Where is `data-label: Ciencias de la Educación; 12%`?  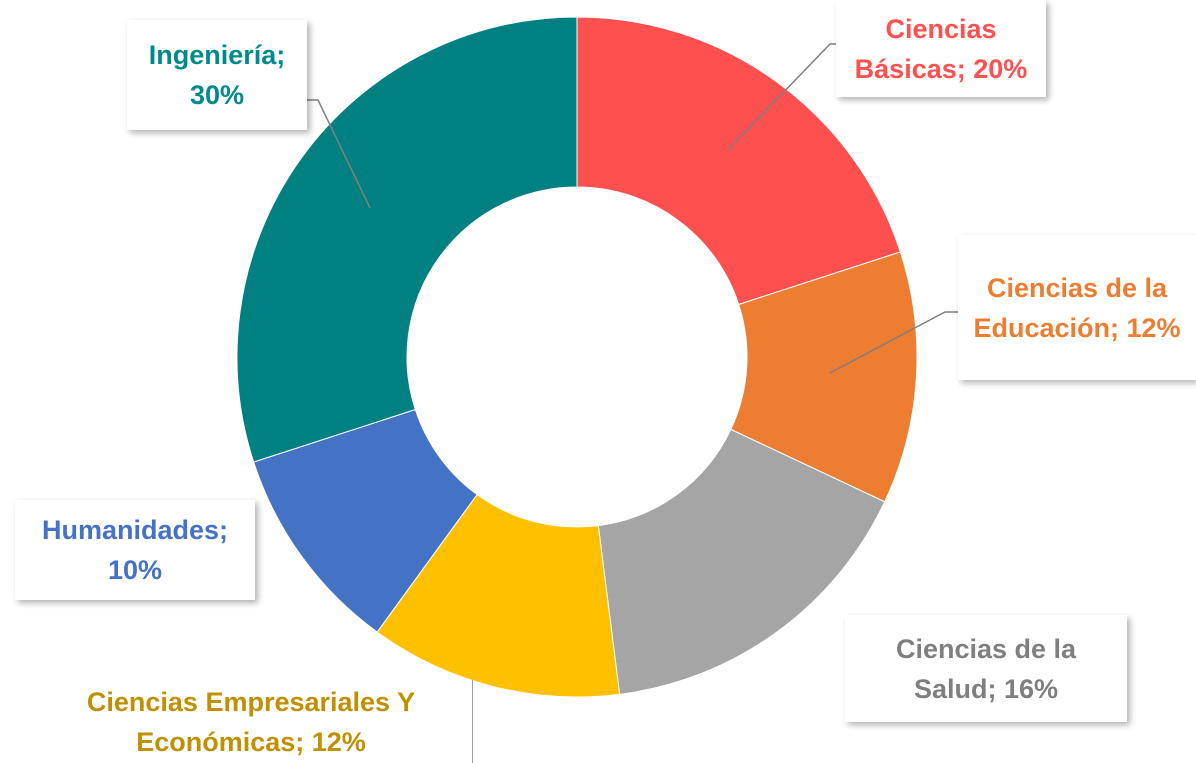
data-label: Ciencias de la Educación; 12% is located at coordinates (1077, 307).